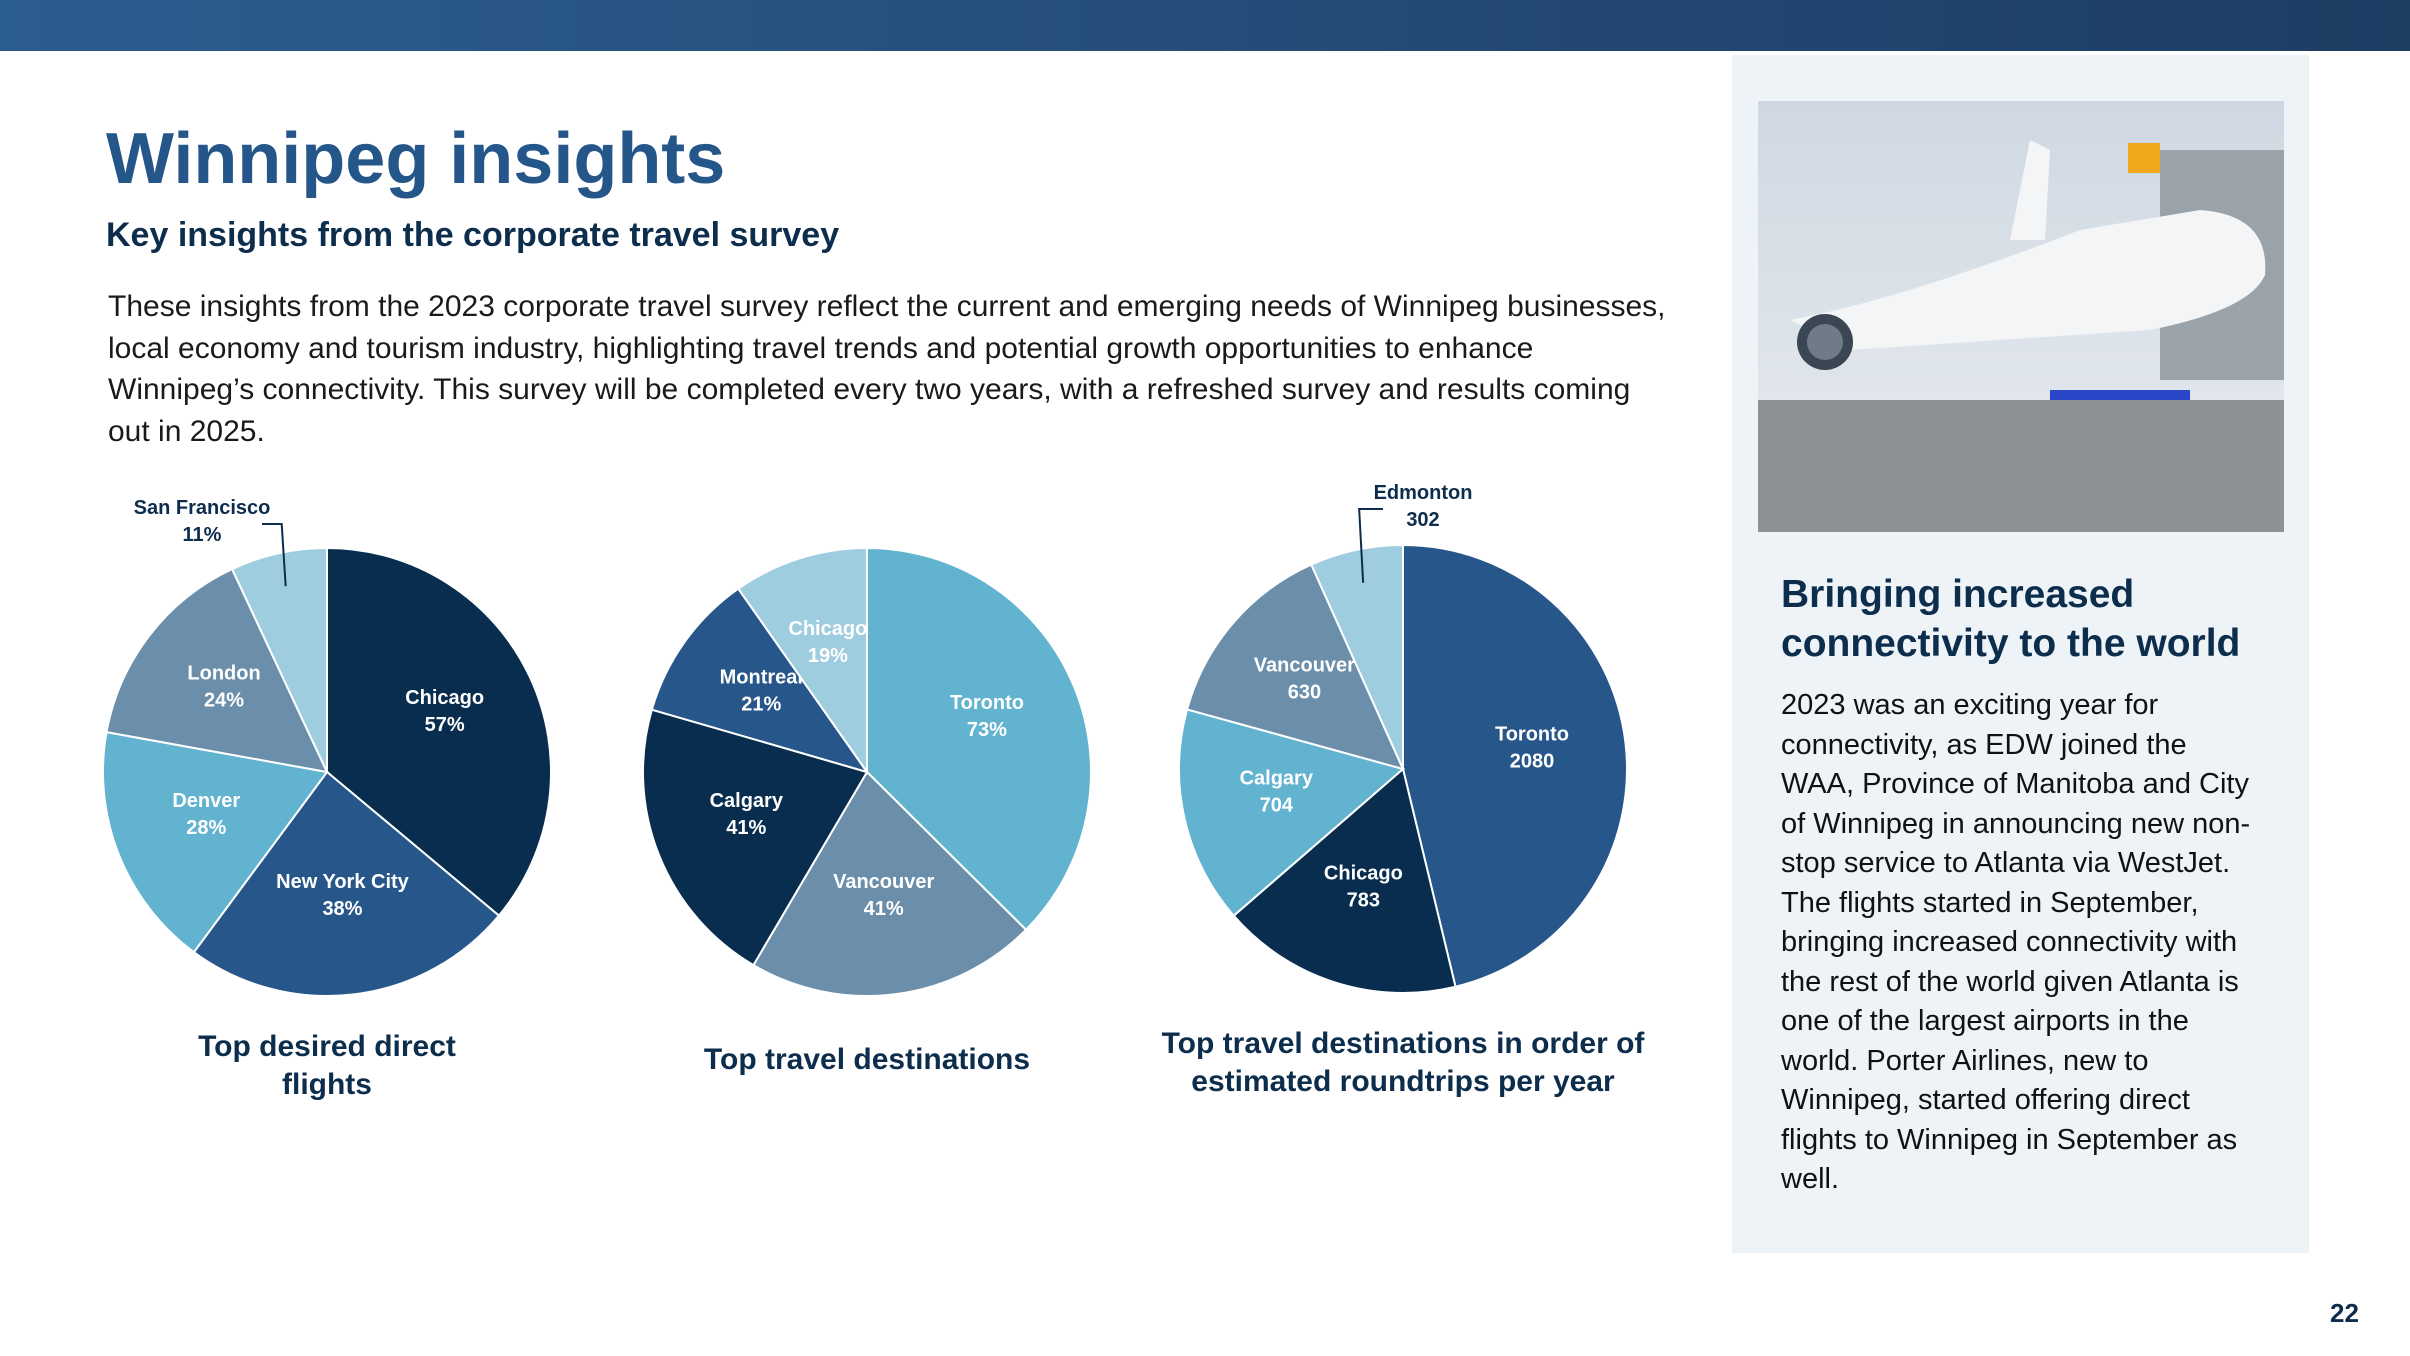 The width and height of the screenshot is (2410, 1356). I want to click on page-number: 22, so click(2344, 1313).